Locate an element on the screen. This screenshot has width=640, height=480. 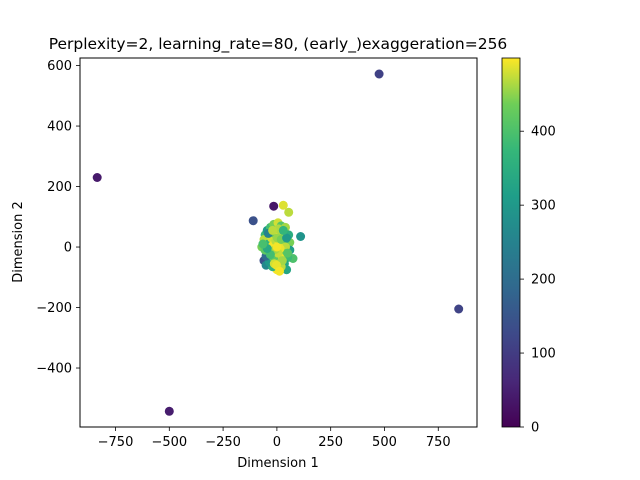
y-tick-label: −400 is located at coordinates (54, 369).